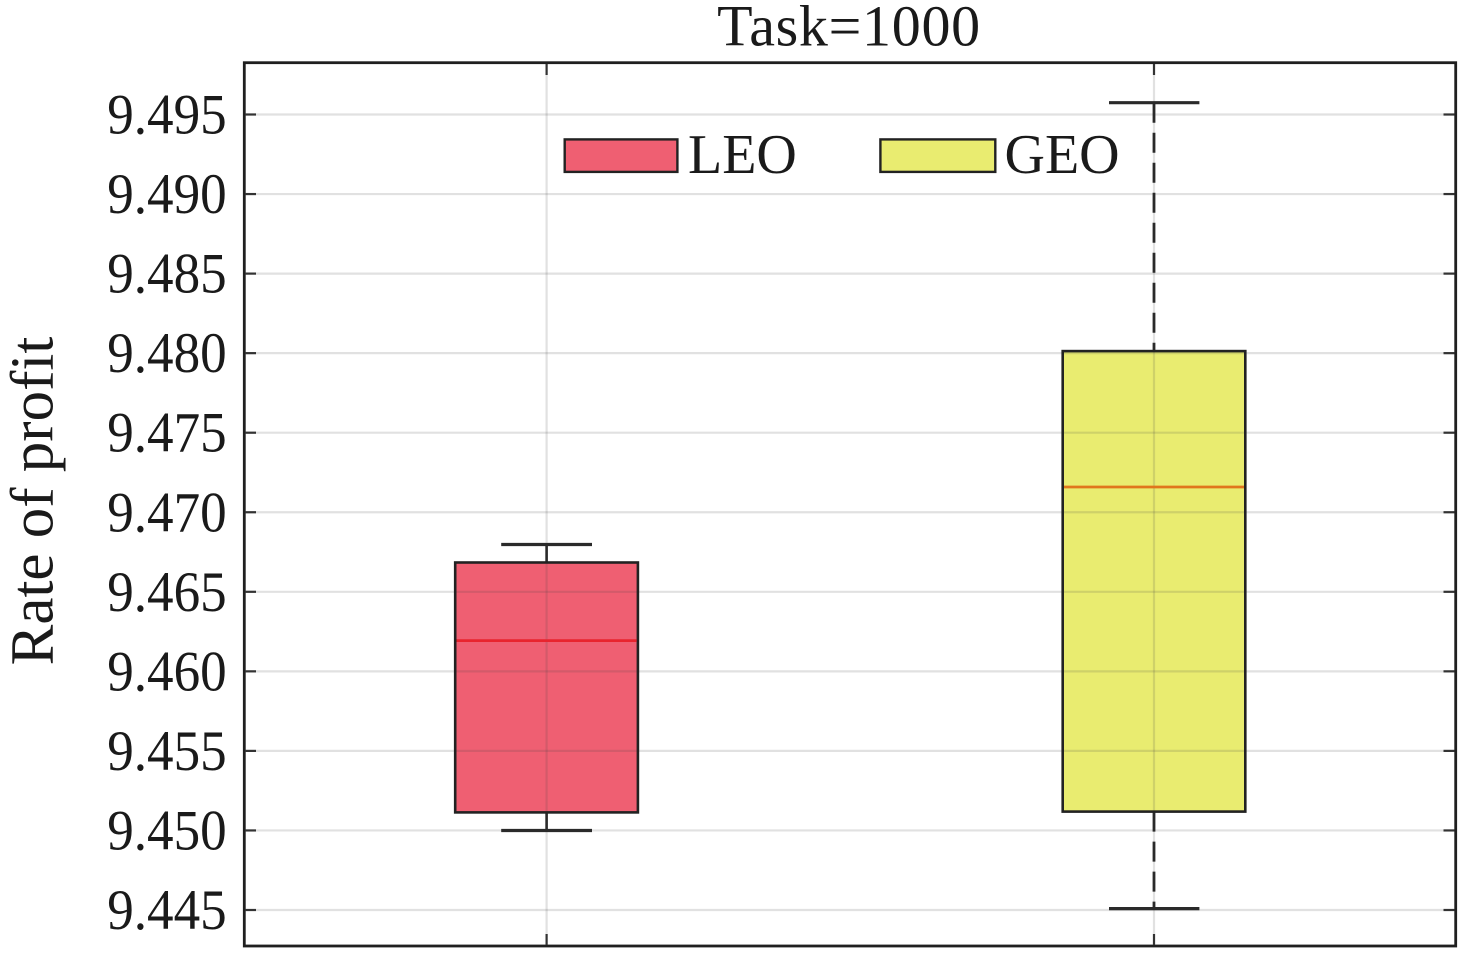 This screenshot has width=1476, height=964. I want to click on svg-text: 9.480, so click(167, 353).